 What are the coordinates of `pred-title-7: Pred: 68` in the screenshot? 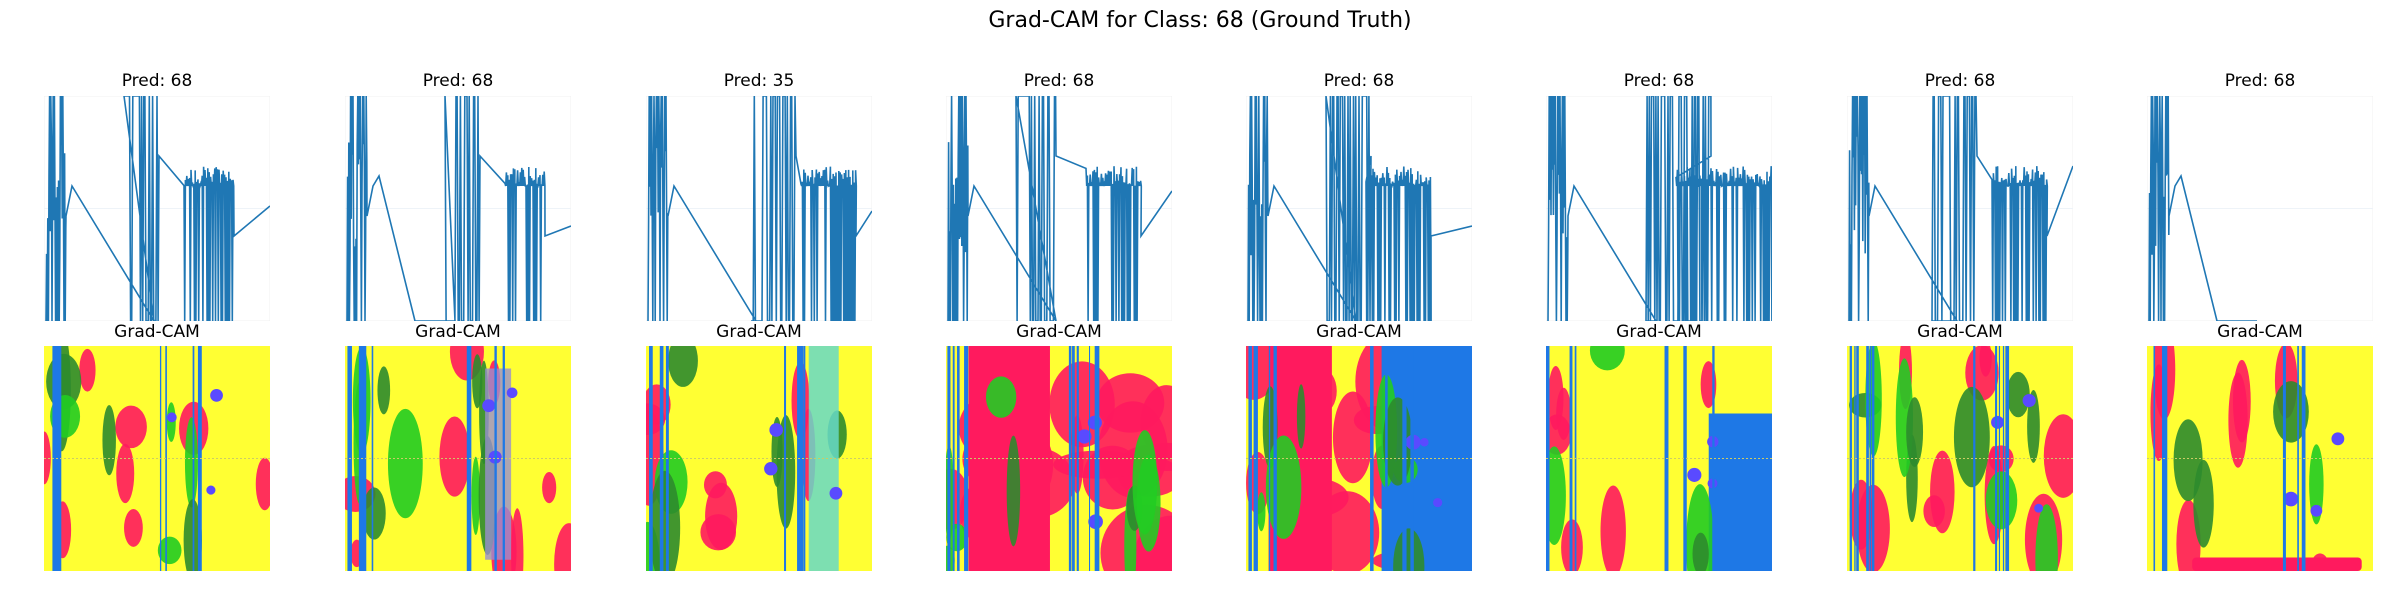 It's located at (1960, 81).